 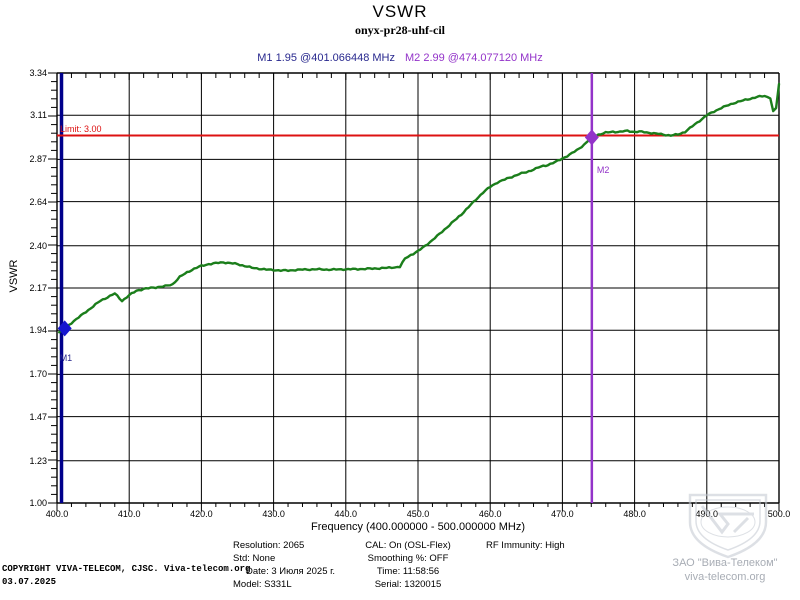 I want to click on marker-m1-diamond, so click(x=64, y=328).